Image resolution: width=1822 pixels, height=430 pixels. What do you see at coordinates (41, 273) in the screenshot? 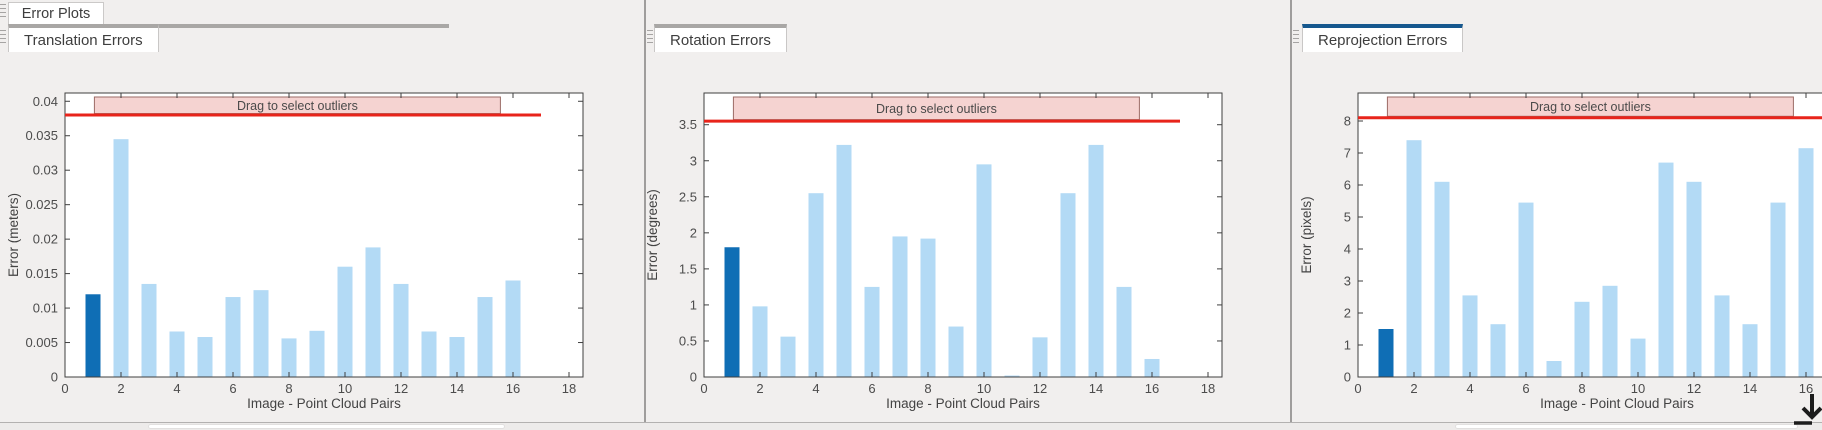
I see `y-tick-label: 0.015` at bounding box center [41, 273].